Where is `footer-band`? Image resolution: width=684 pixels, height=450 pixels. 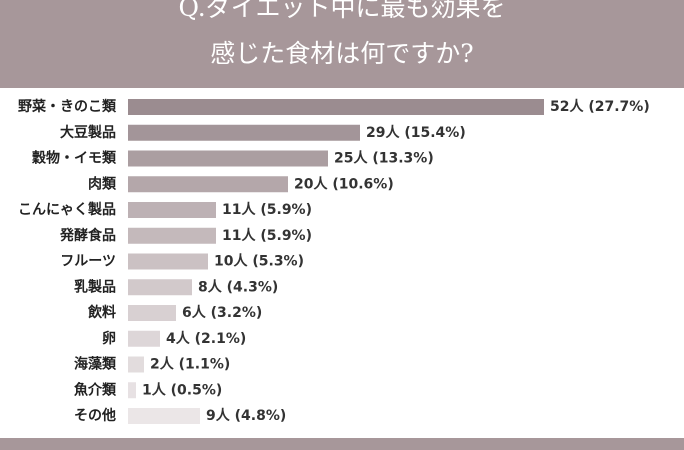
footer-band is located at coordinates (342, 444).